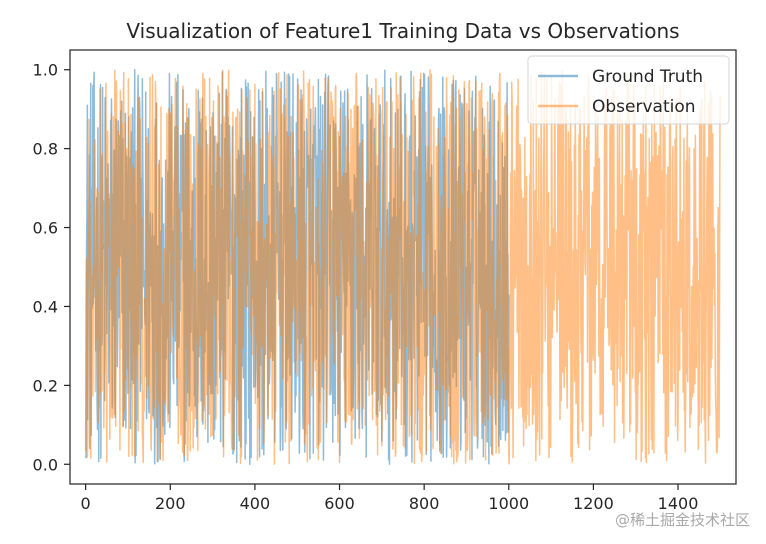 Image resolution: width=766 pixels, height=544 pixels. I want to click on y-tick-label: 0.6, so click(45, 228).